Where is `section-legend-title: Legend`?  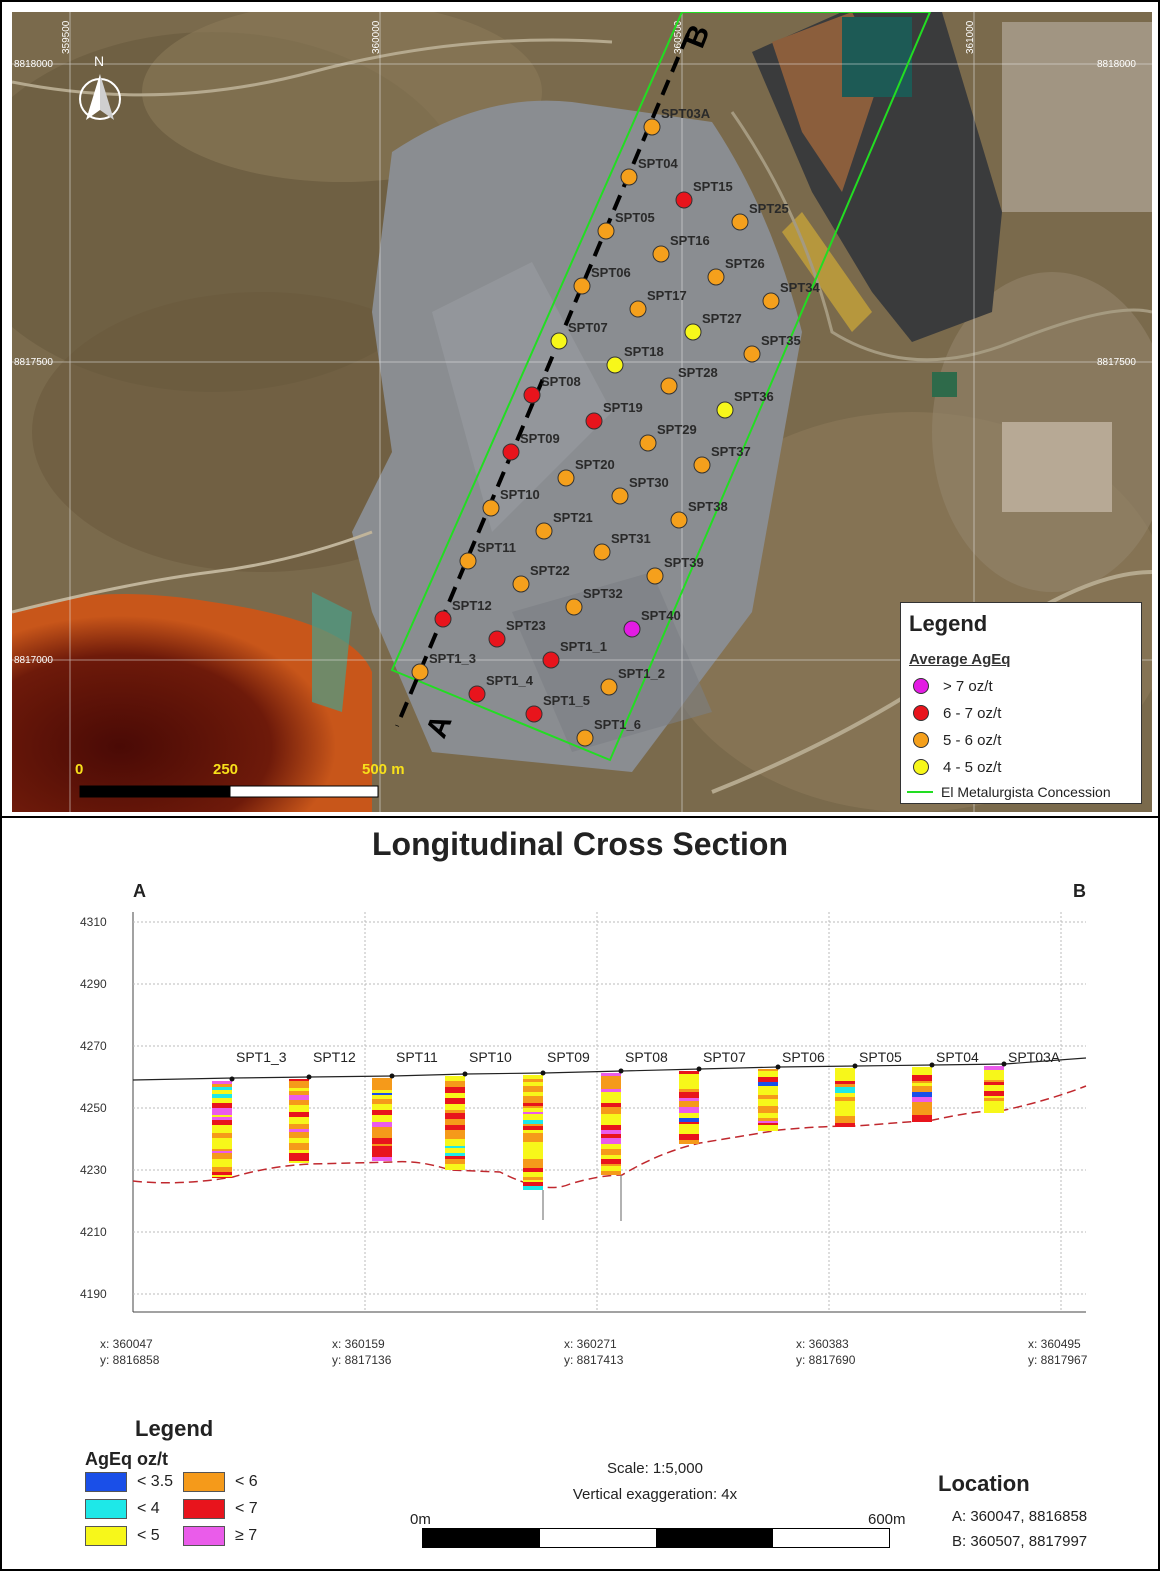
section-legend-title: Legend is located at coordinates (174, 1428).